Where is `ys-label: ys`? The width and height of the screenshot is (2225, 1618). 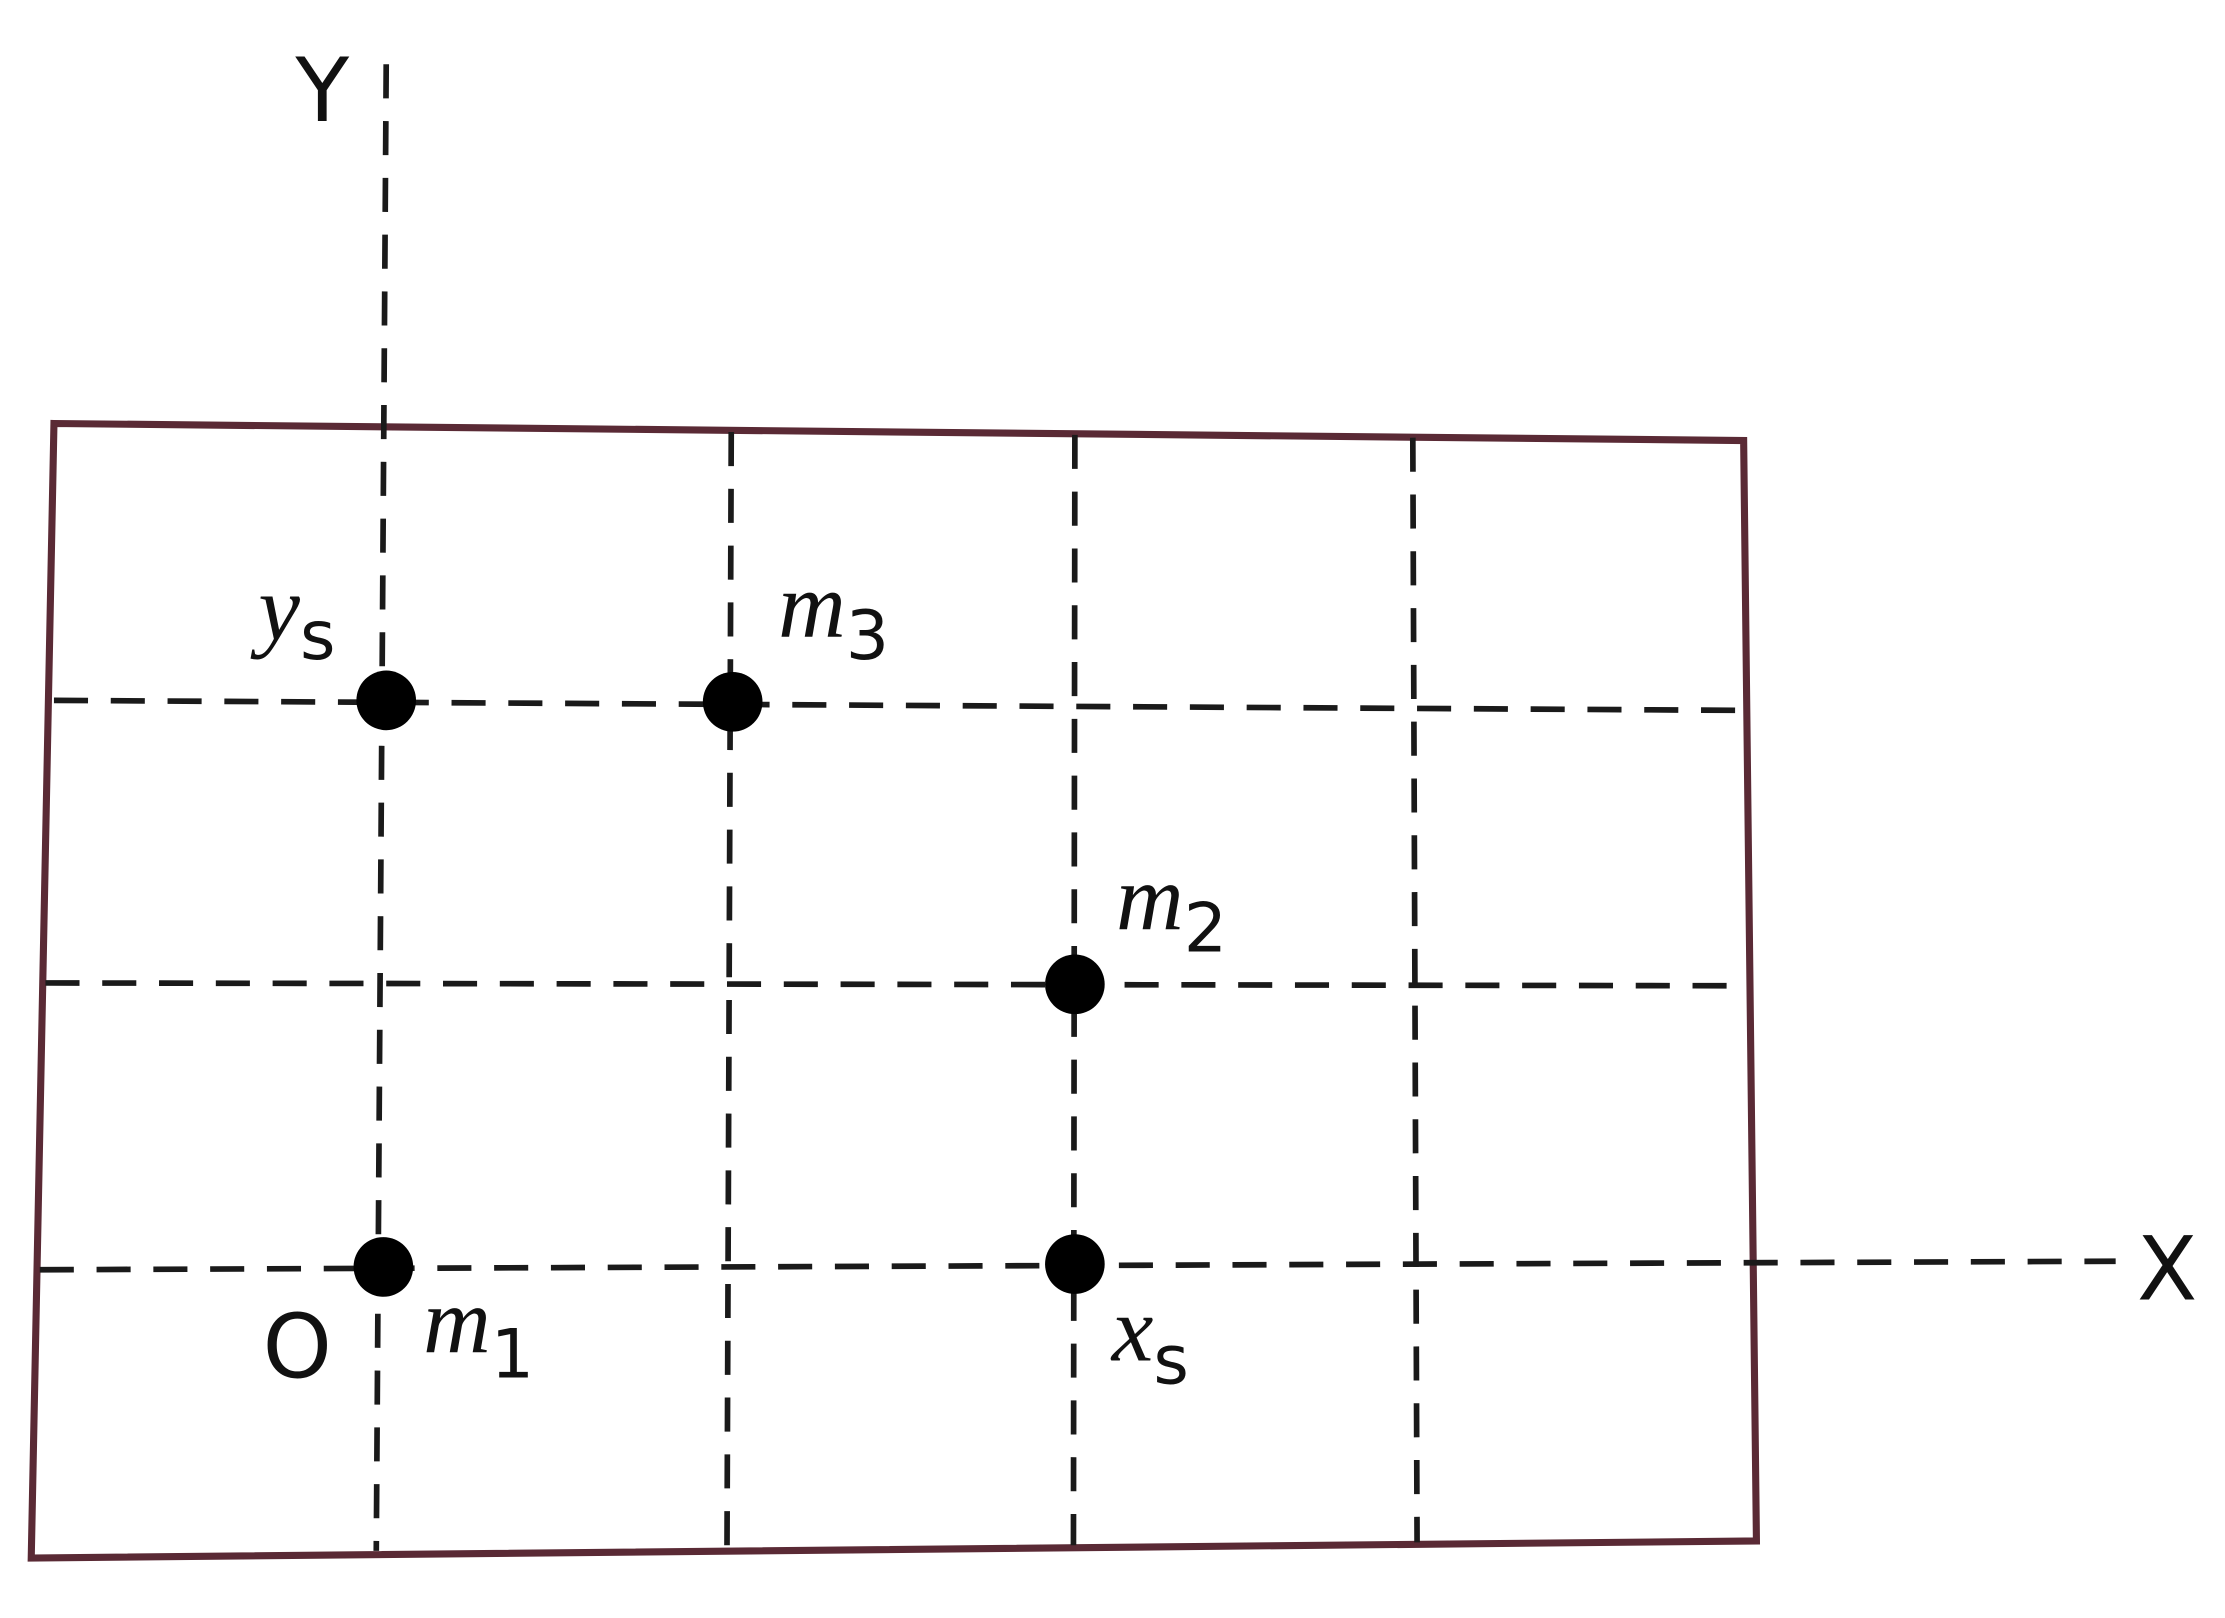
ys-label: ys is located at coordinates (292, 616).